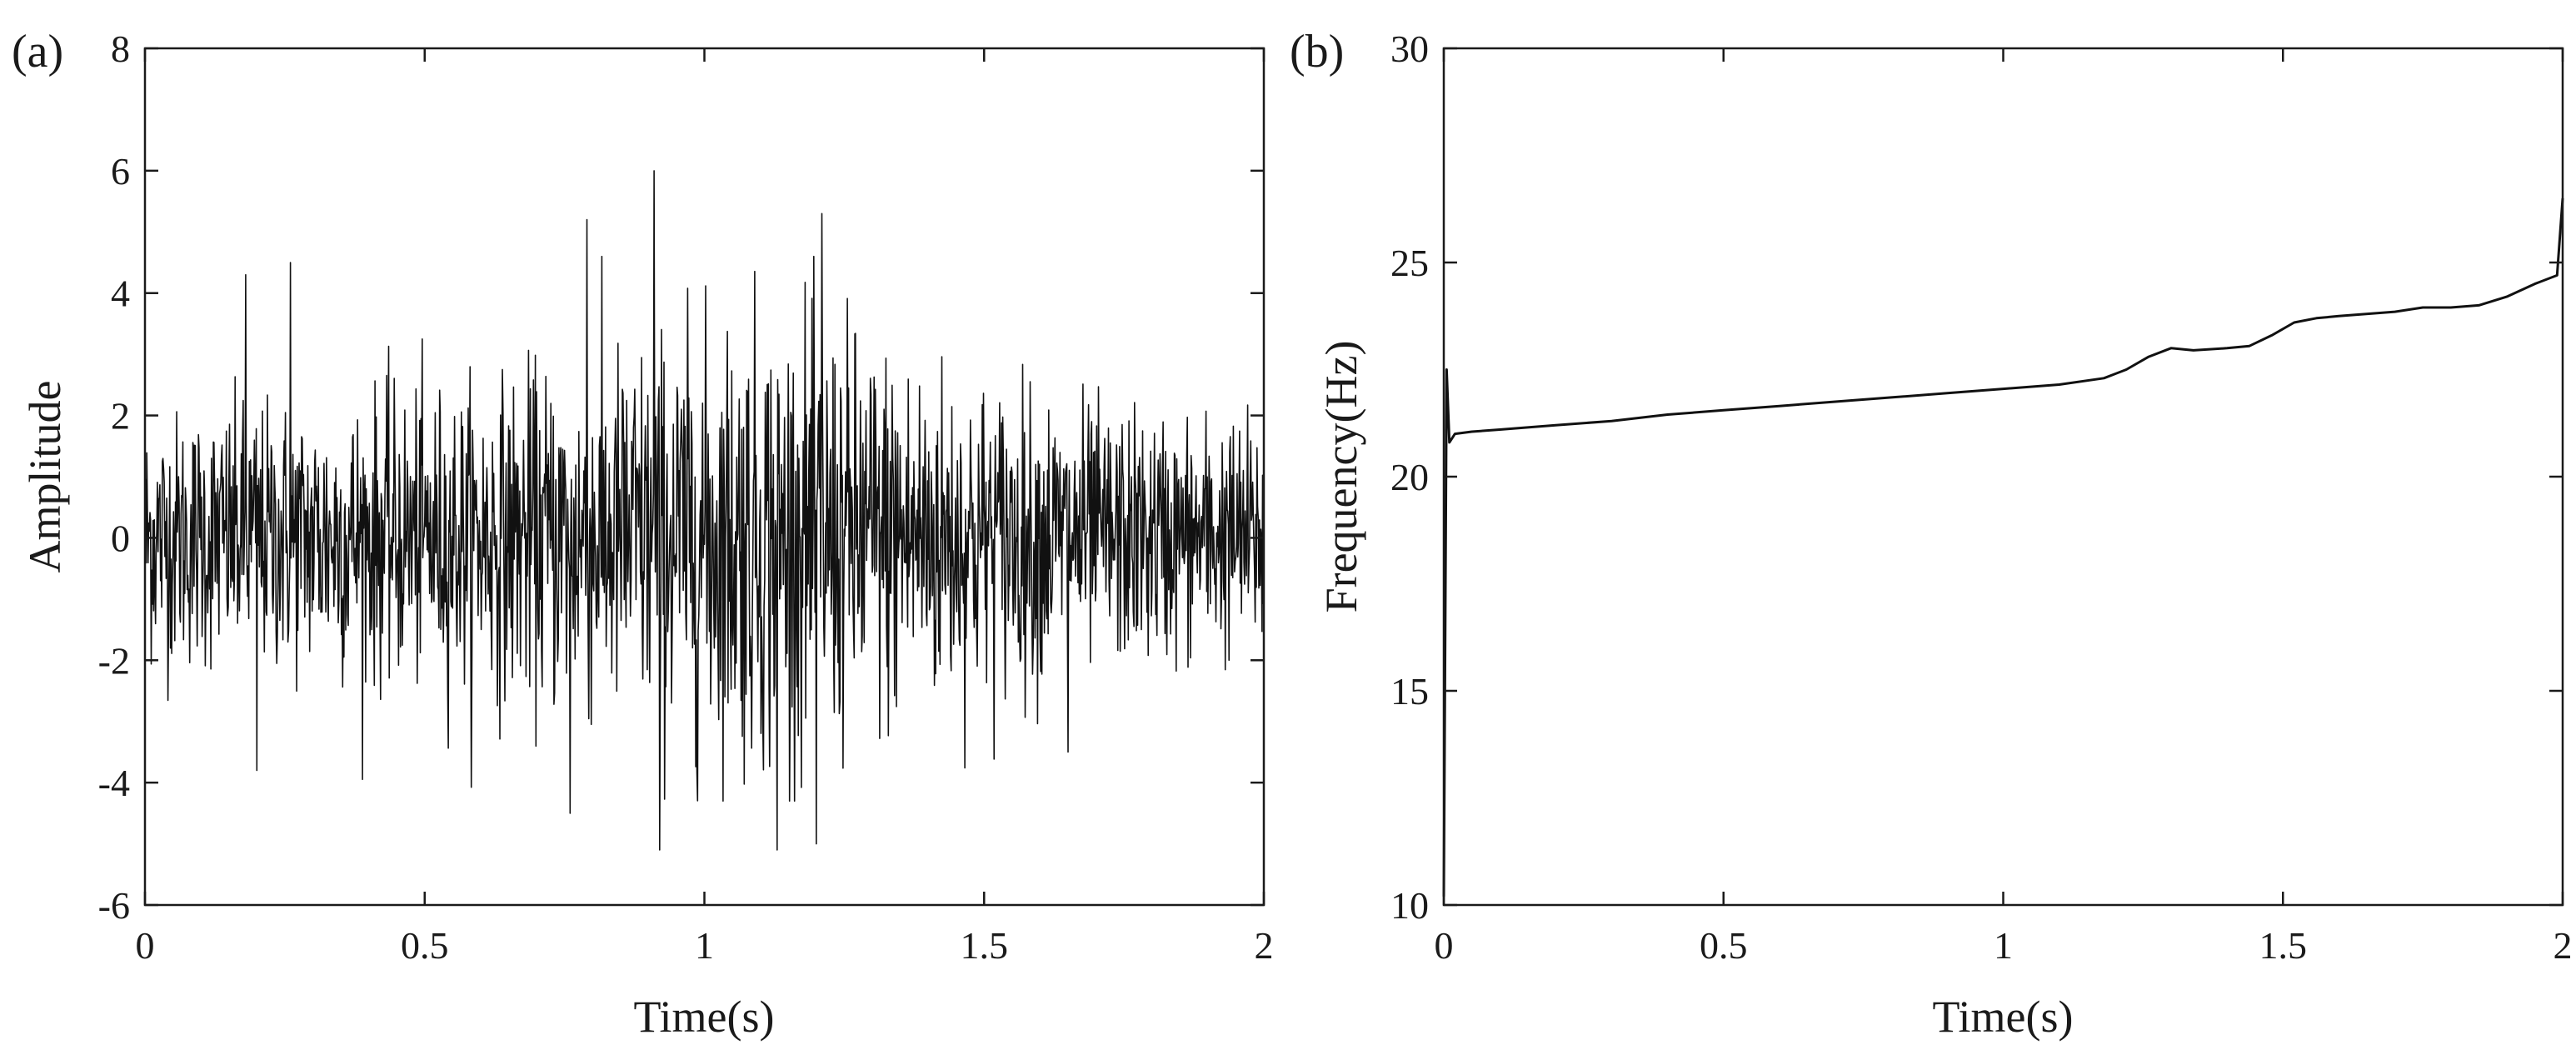  What do you see at coordinates (120, 49) in the screenshot?
I see `y-tick-label-a: 8` at bounding box center [120, 49].